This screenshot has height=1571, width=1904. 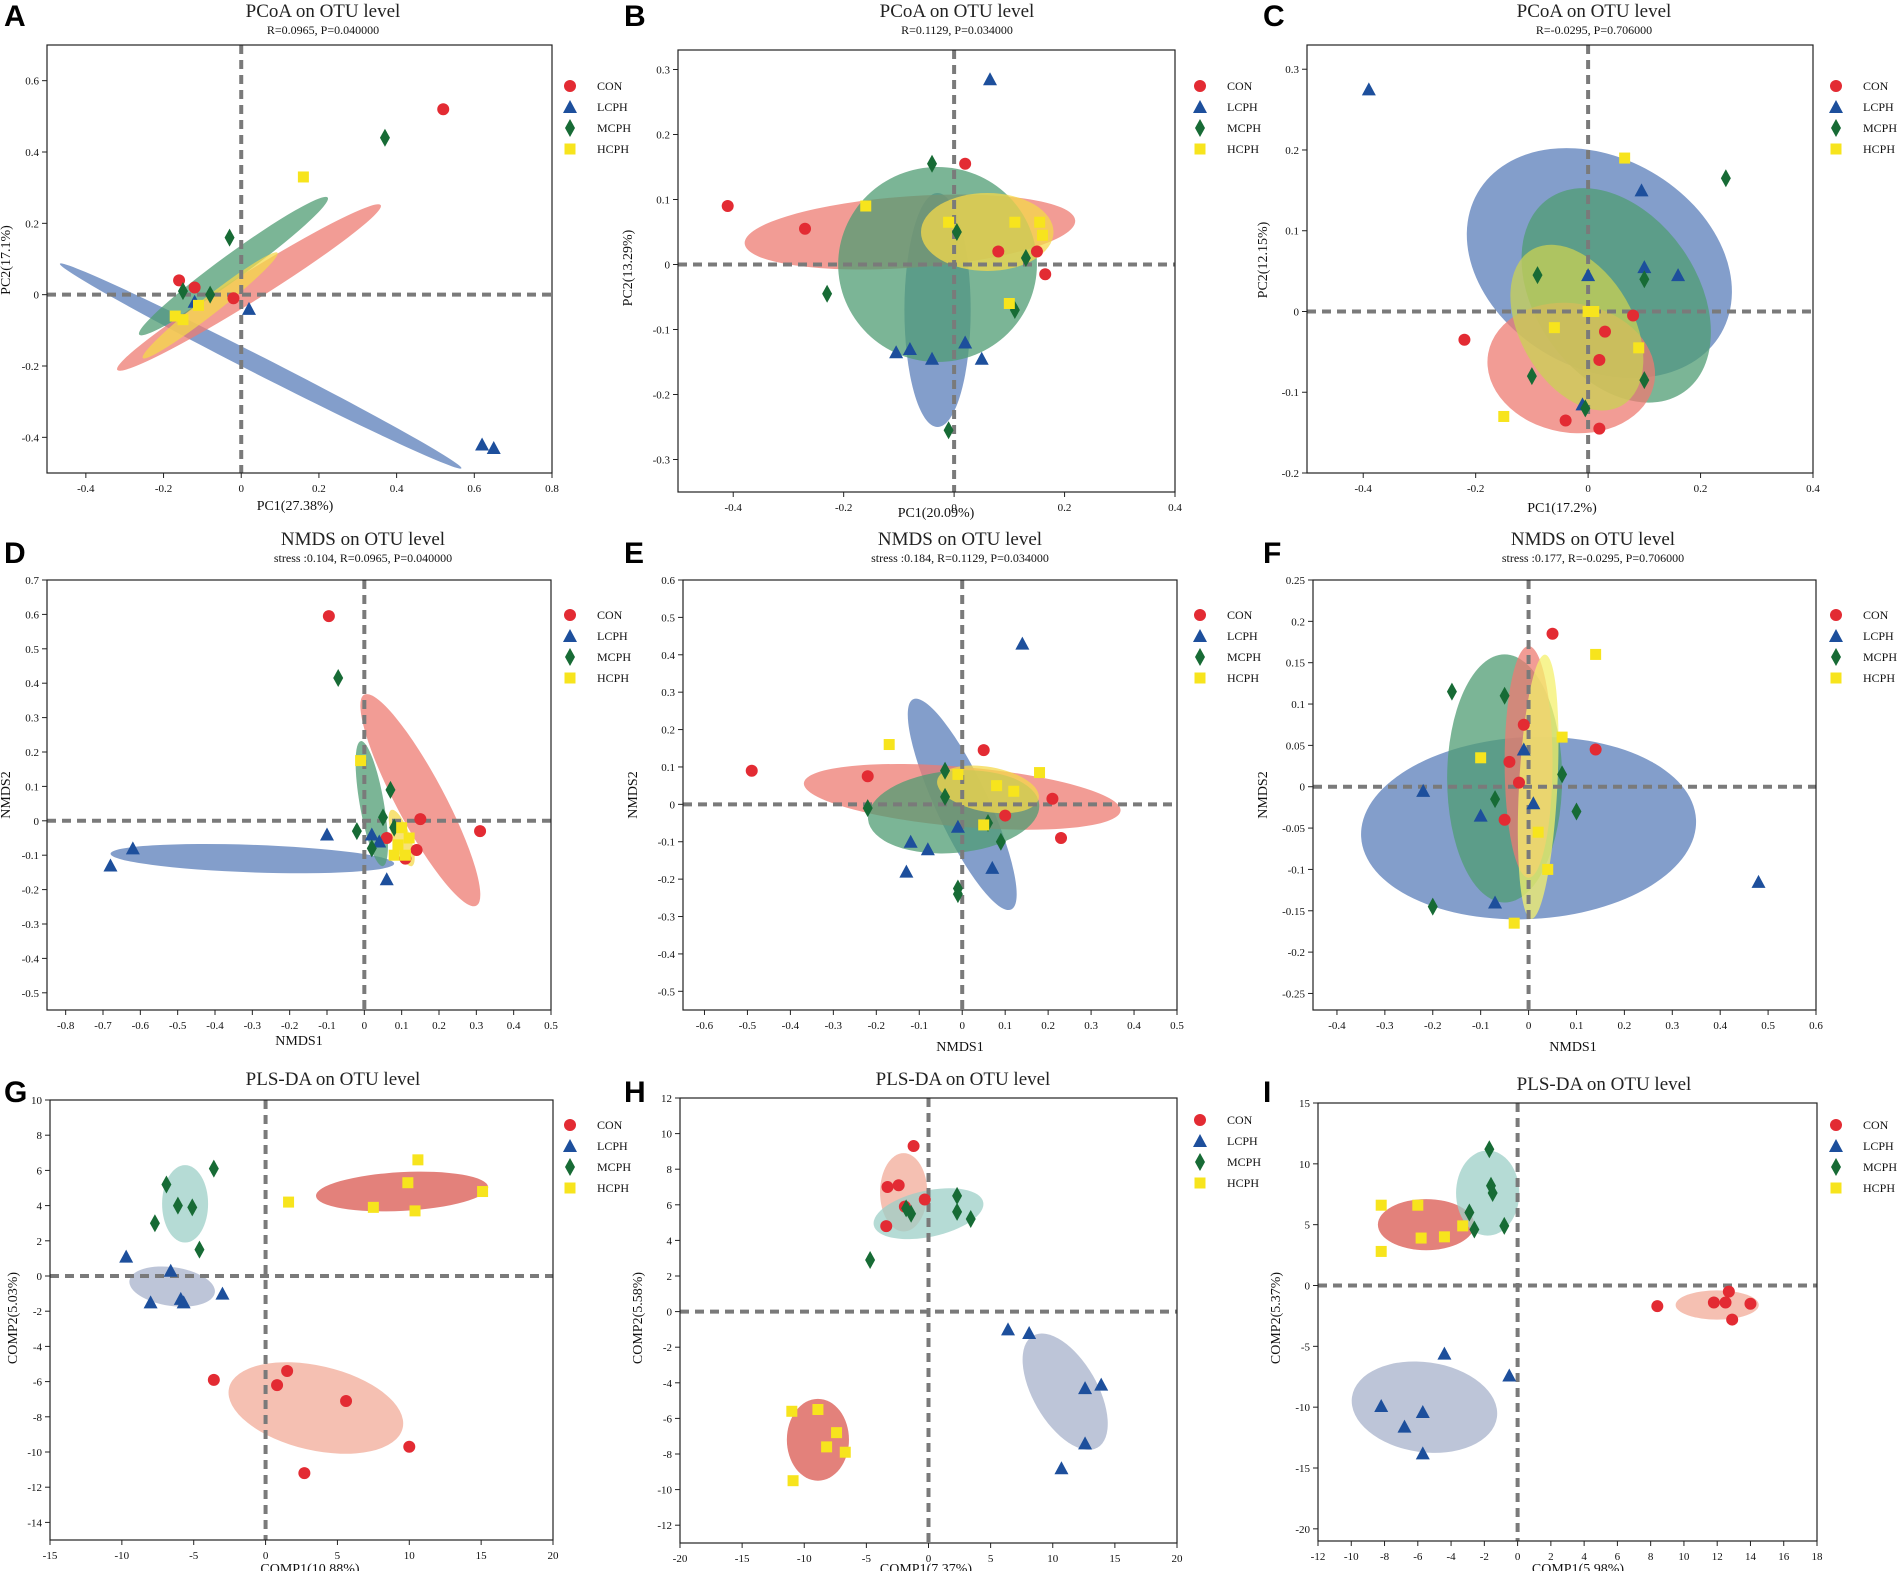 What do you see at coordinates (474, 489) in the screenshot?
I see `x-tick-label: 0.6` at bounding box center [474, 489].